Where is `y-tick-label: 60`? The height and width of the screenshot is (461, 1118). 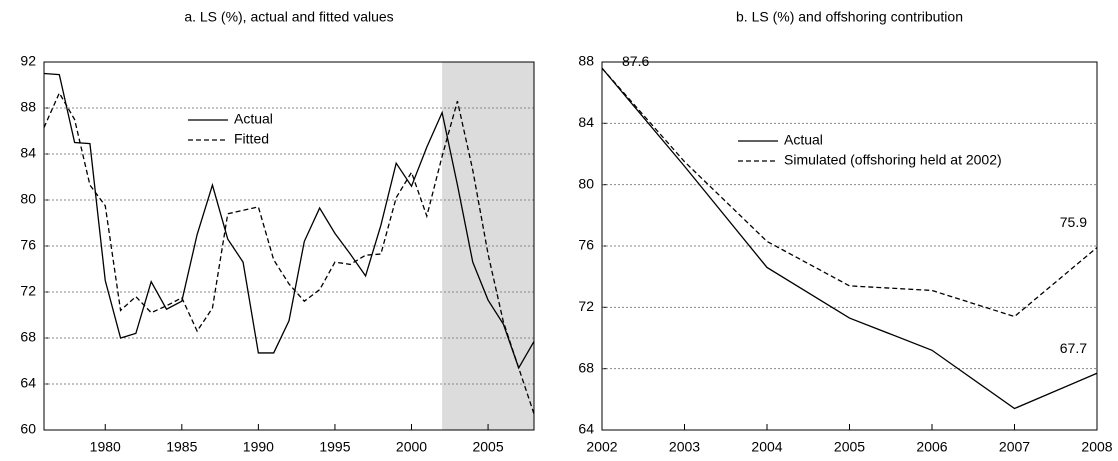 y-tick-label: 60 is located at coordinates (28, 429).